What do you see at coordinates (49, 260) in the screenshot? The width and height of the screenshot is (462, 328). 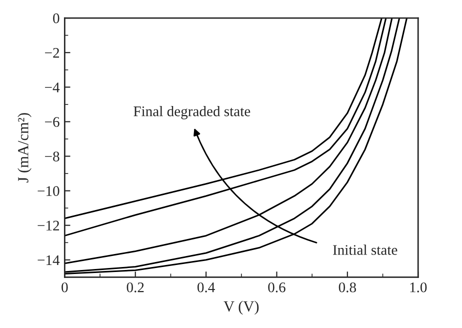 I see `y-tick-label: −14` at bounding box center [49, 260].